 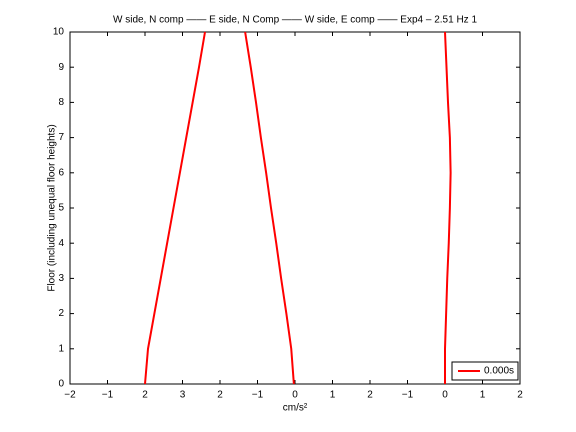 I want to click on legend-box, so click(x=485, y=371).